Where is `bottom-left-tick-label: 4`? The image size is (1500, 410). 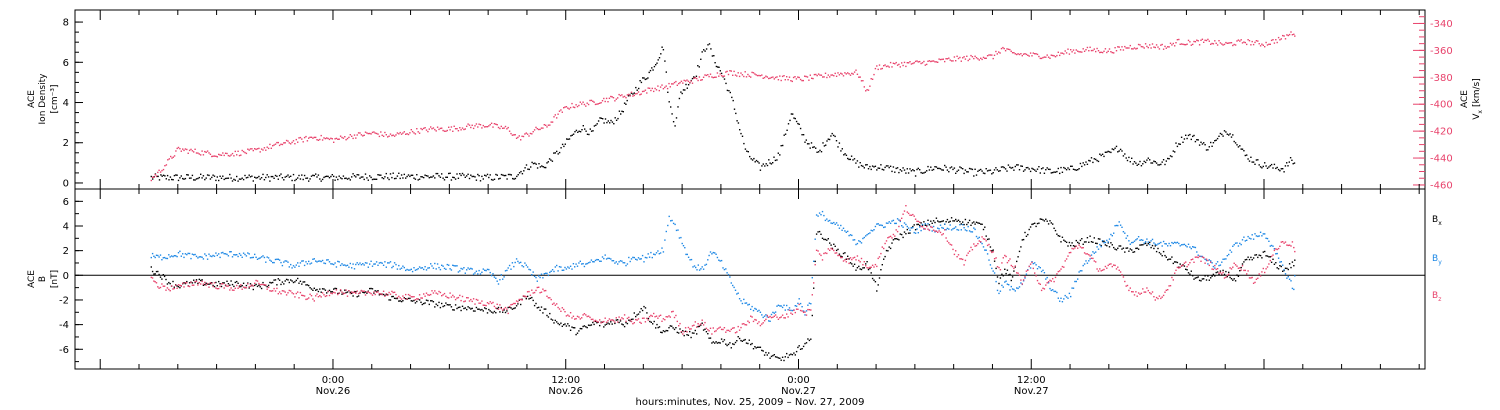 bottom-left-tick-label: 4 is located at coordinates (66, 226).